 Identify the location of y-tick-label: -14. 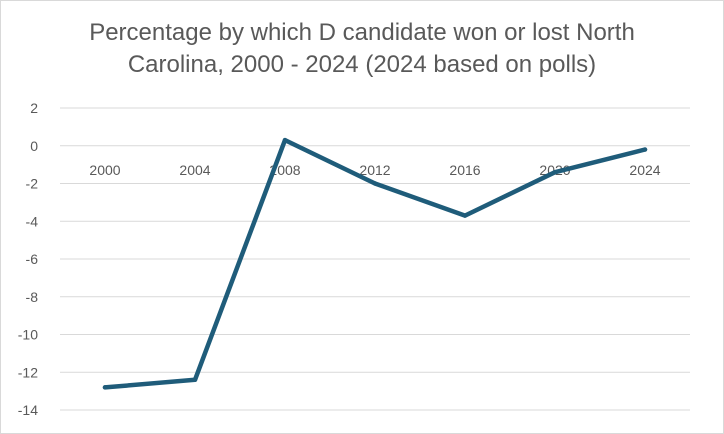
(28, 410).